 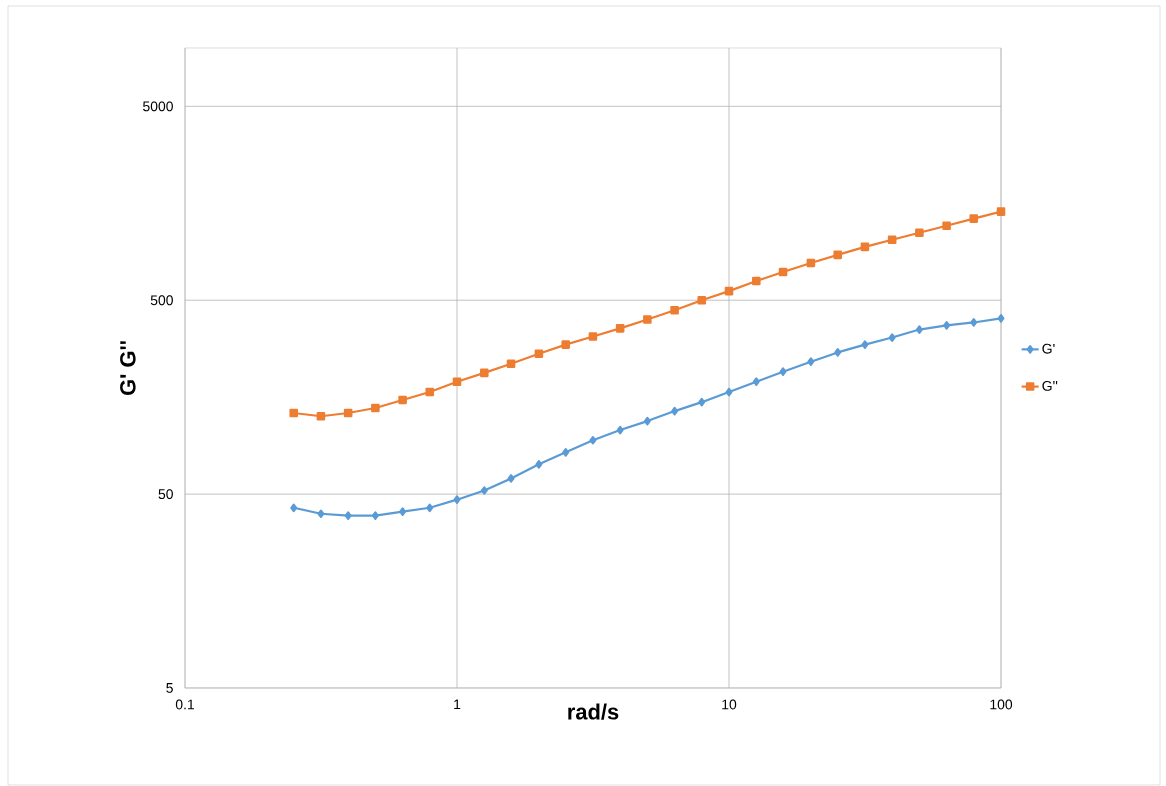 I want to click on y-tick-label: 5, so click(x=169, y=688).